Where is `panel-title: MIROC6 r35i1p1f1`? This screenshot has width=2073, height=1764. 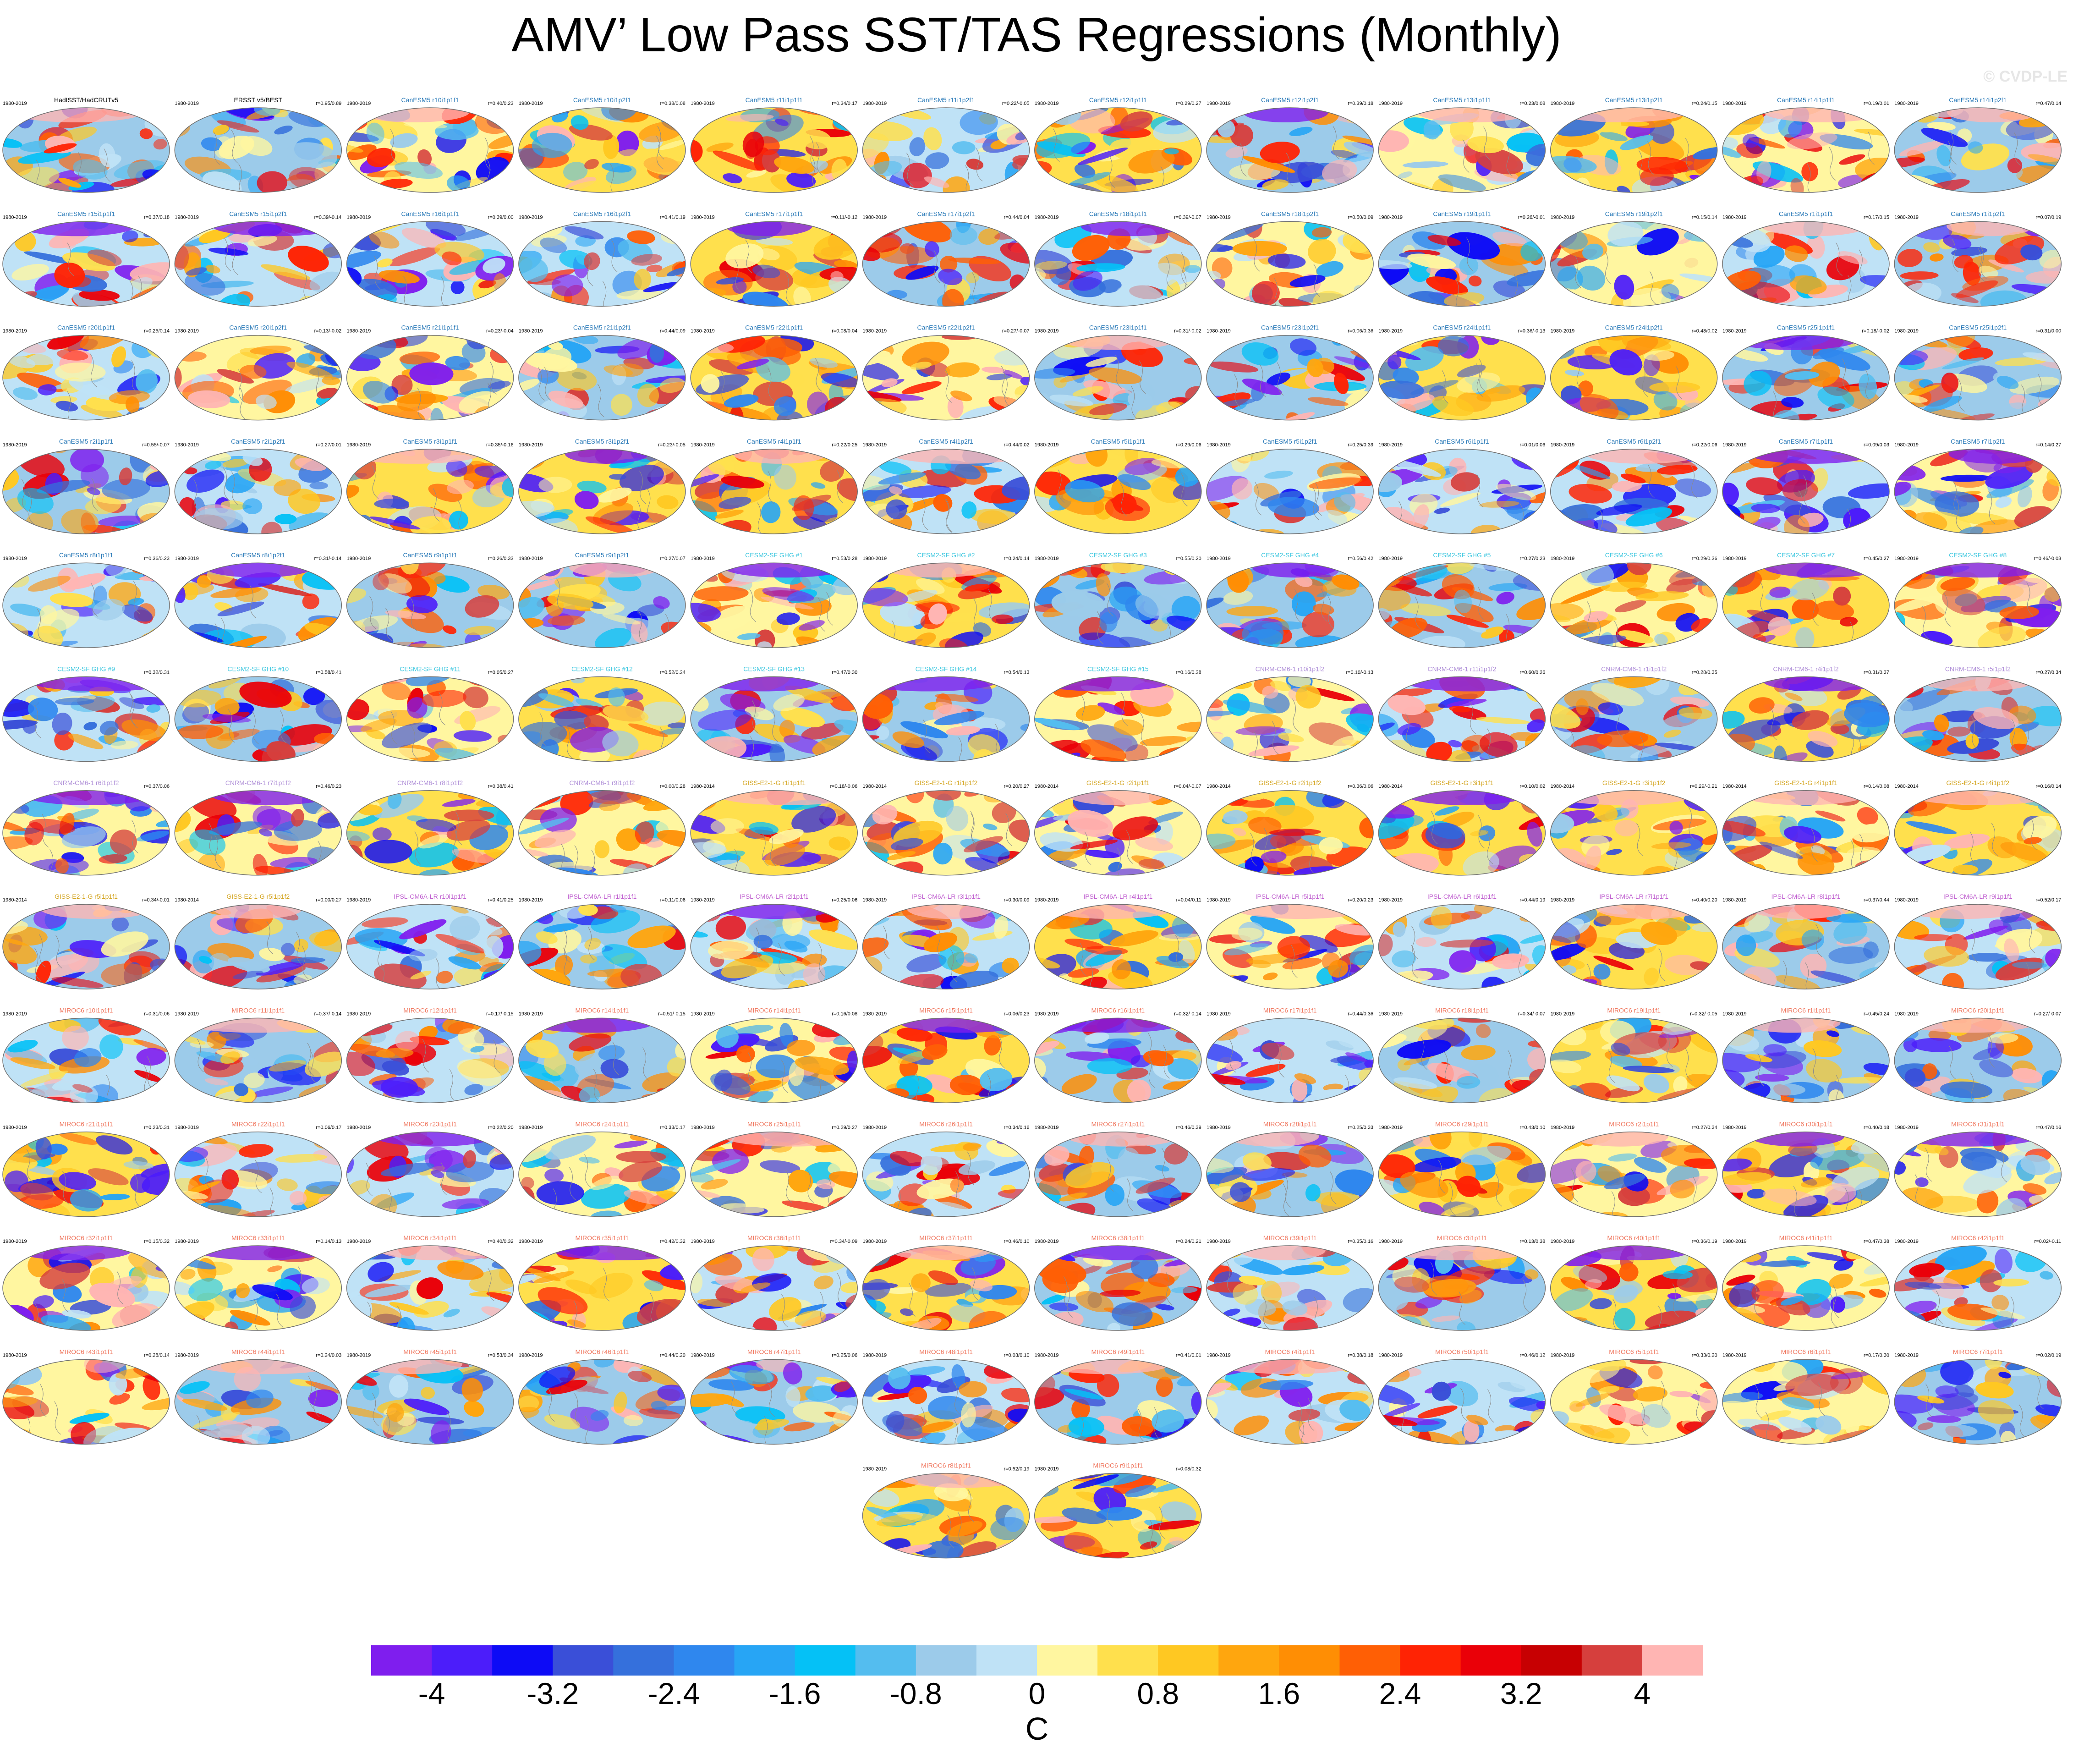
panel-title: MIROC6 r35i1p1f1 is located at coordinates (602, 1238).